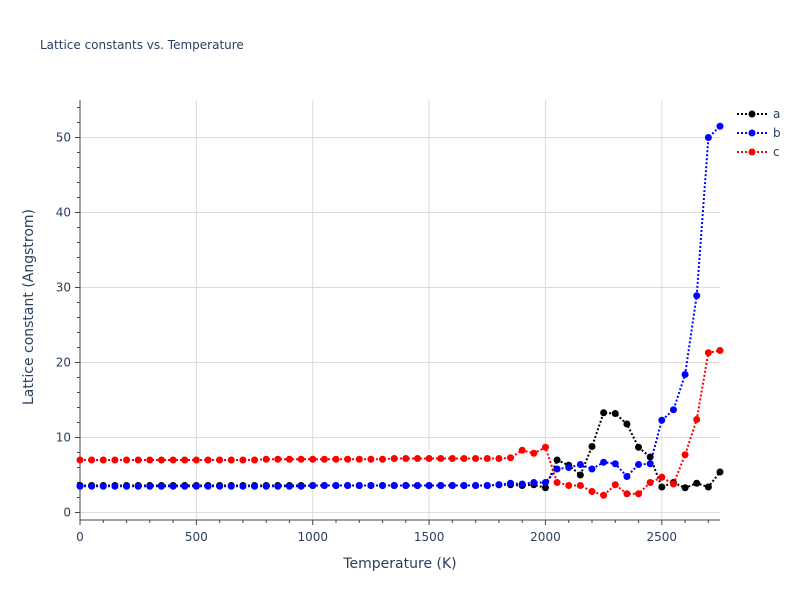 The image size is (800, 600). Describe the element at coordinates (759, 133) in the screenshot. I see `legend: abc` at that location.